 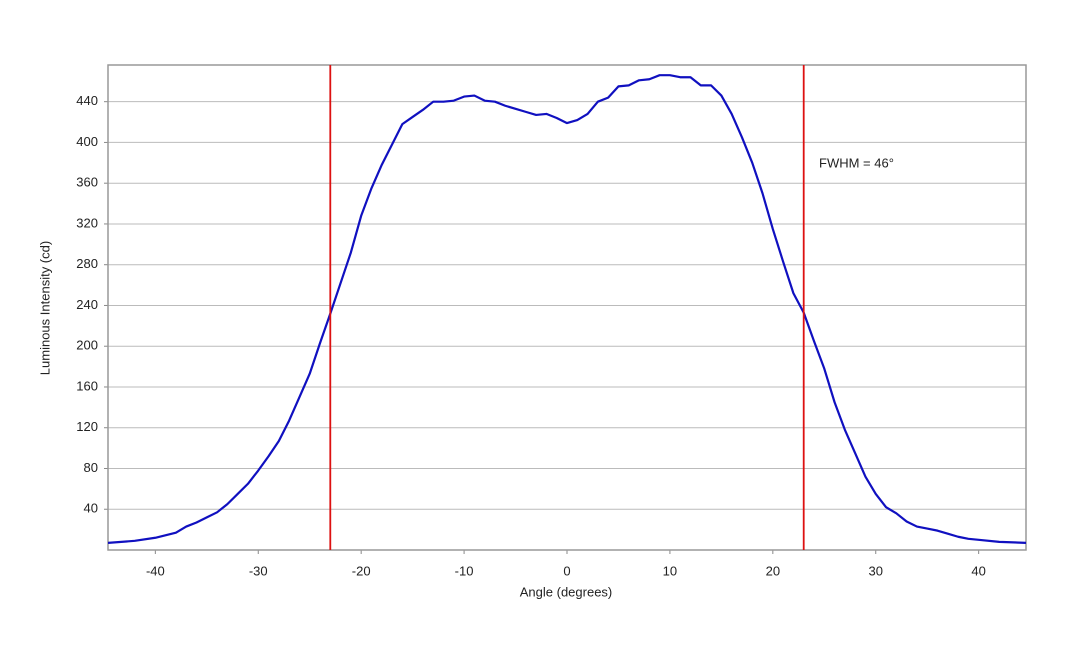 What do you see at coordinates (155, 570) in the screenshot?
I see `x-tick-label: -40` at bounding box center [155, 570].